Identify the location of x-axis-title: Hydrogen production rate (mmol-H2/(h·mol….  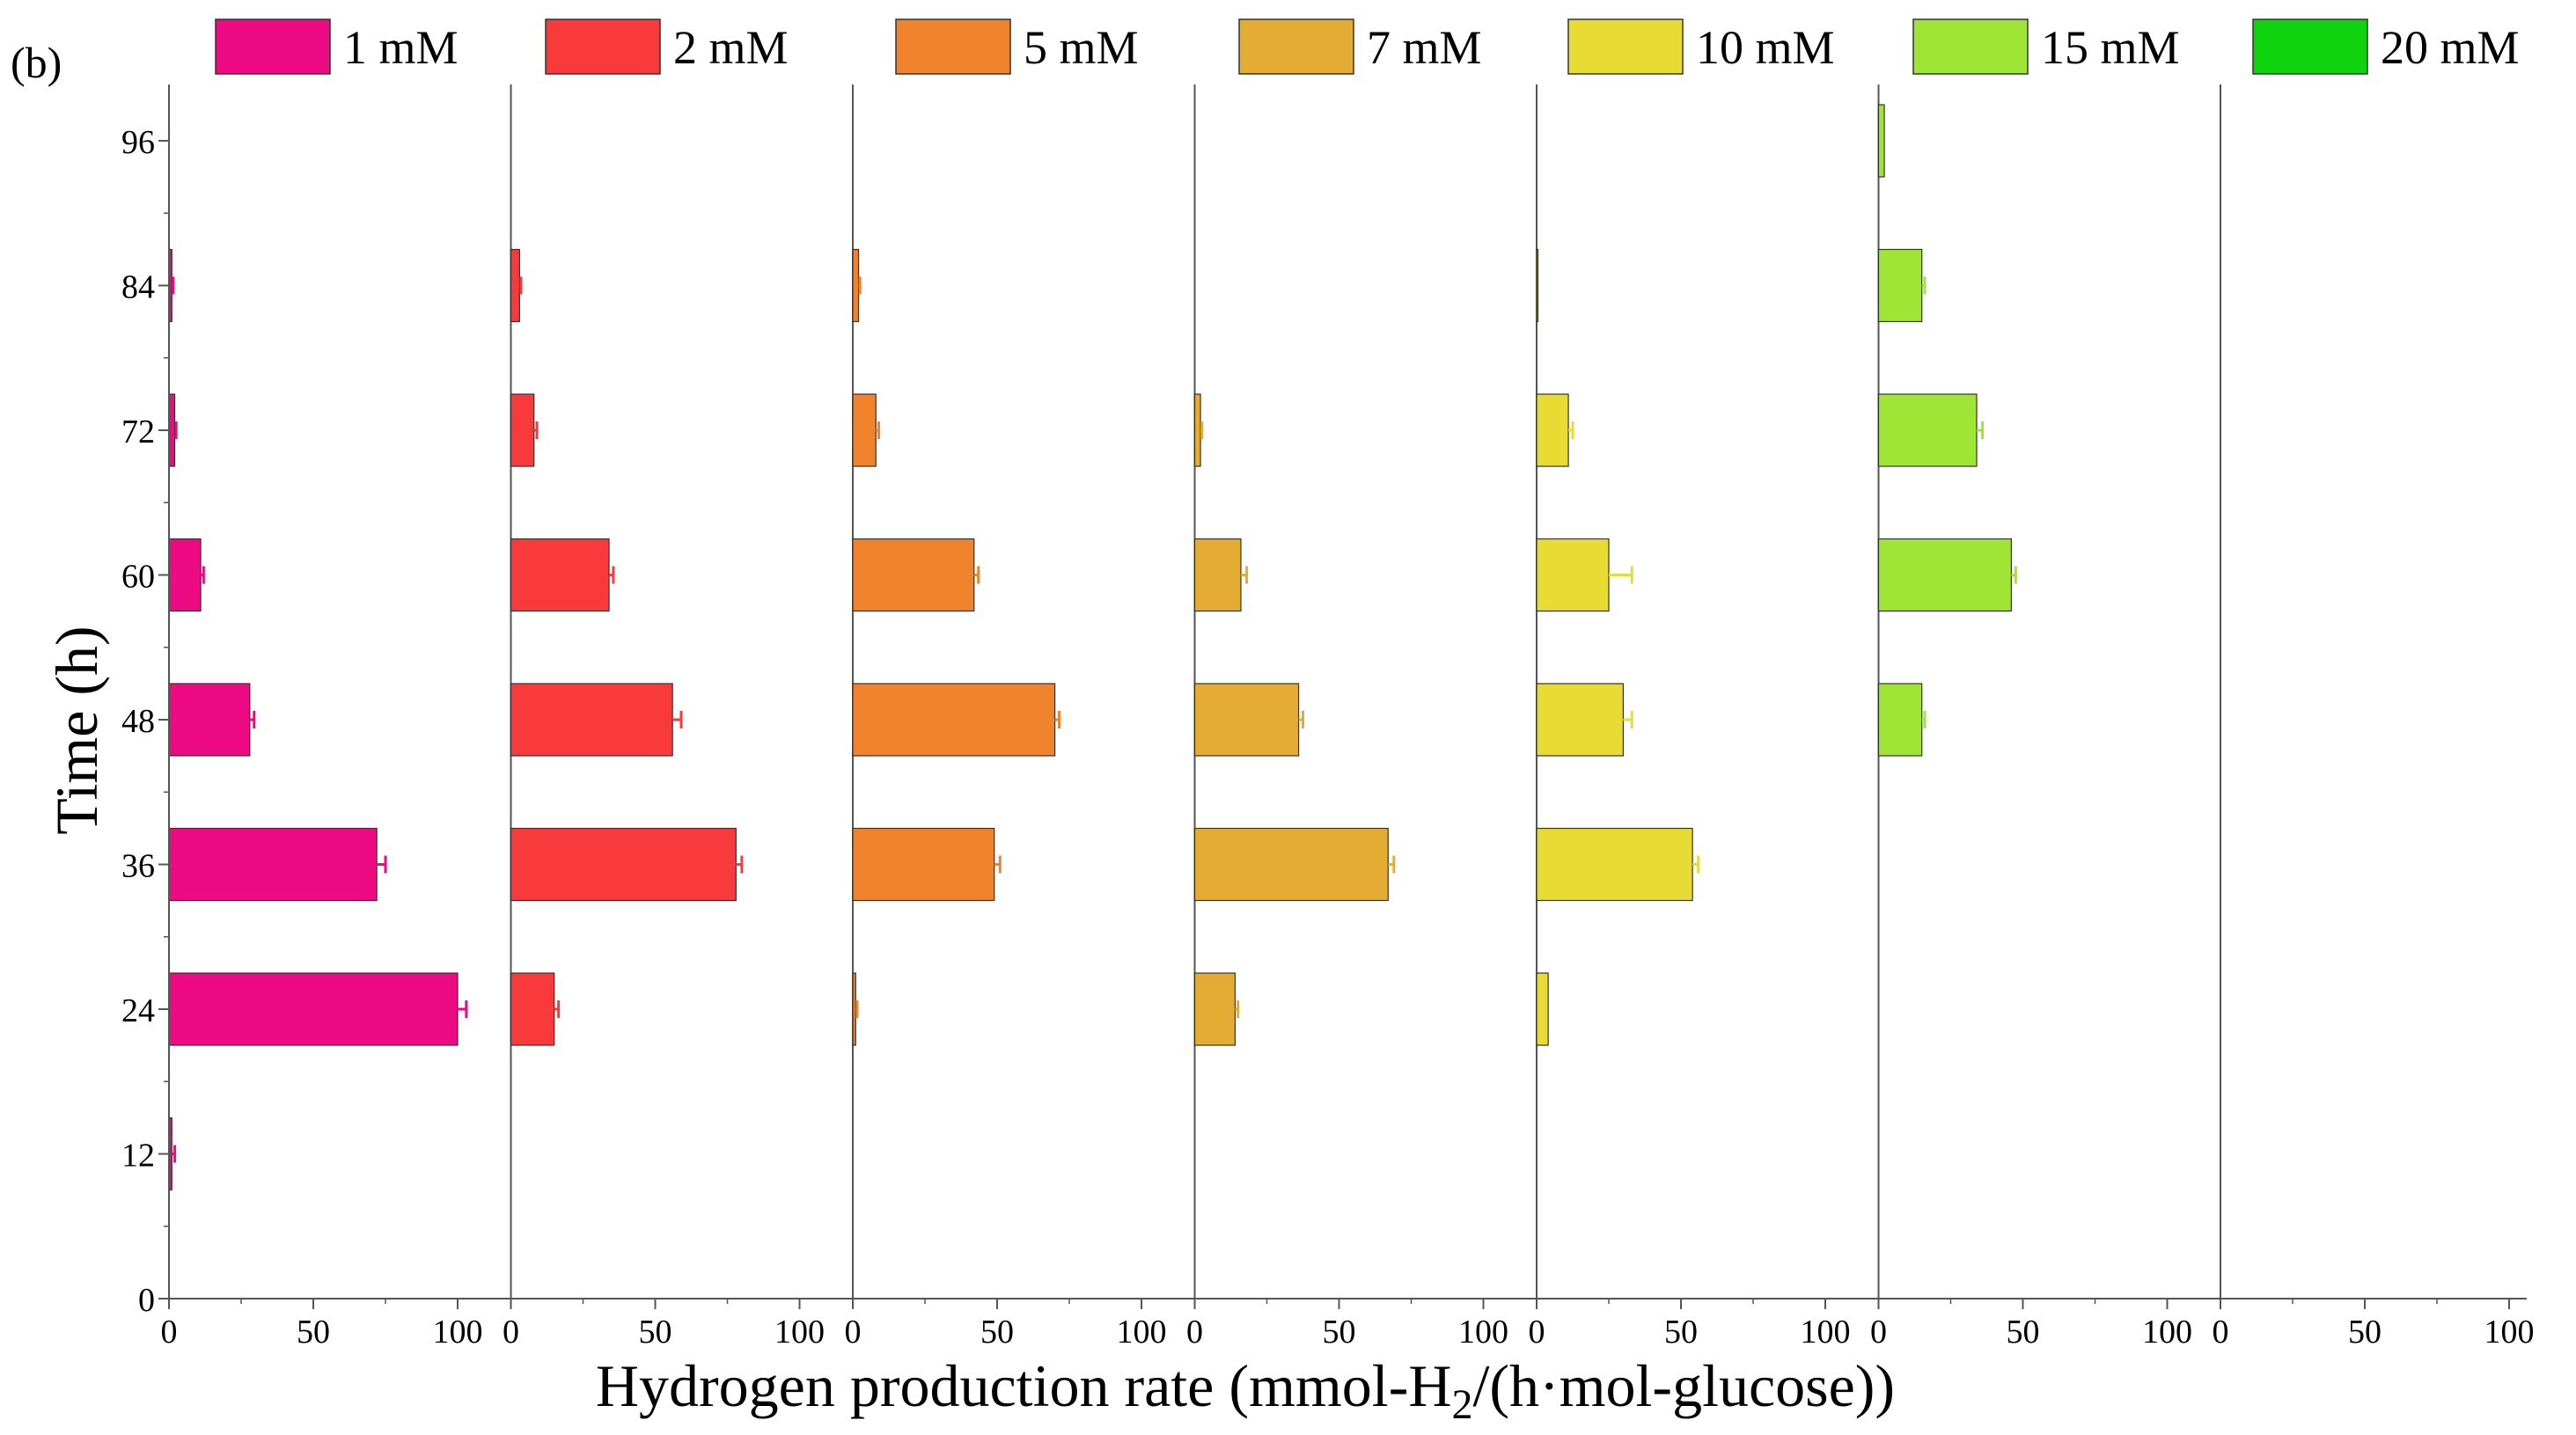
(1245, 1390).